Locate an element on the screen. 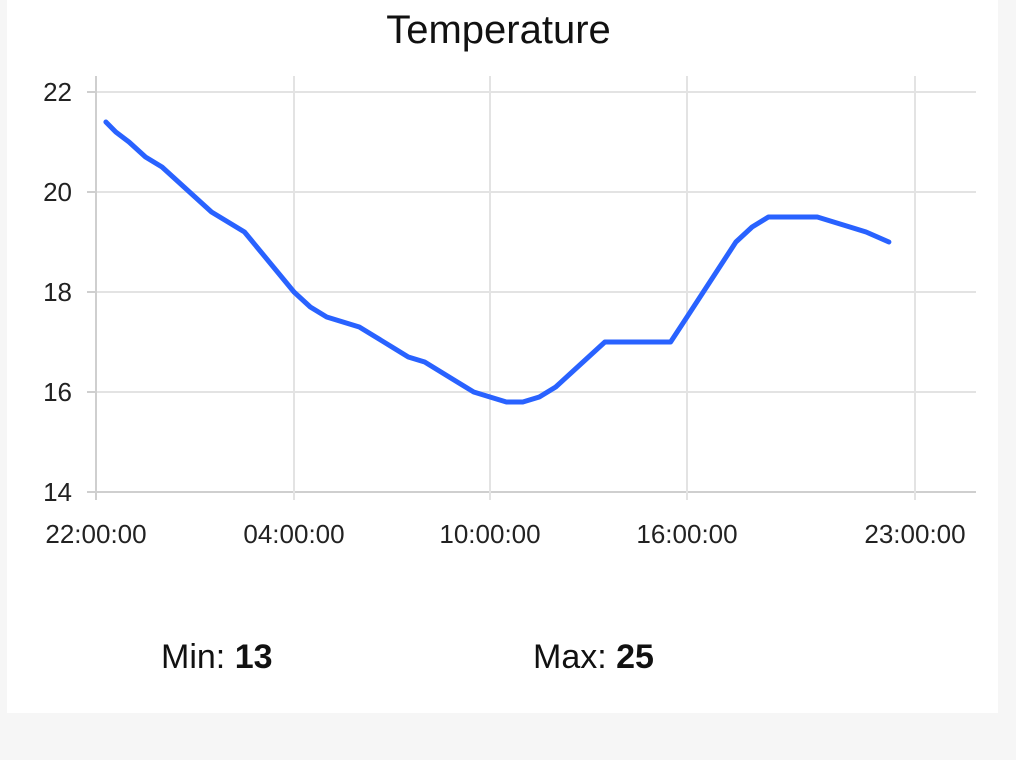 This screenshot has height=760, width=1016. min-label: Min: is located at coordinates (193, 657).